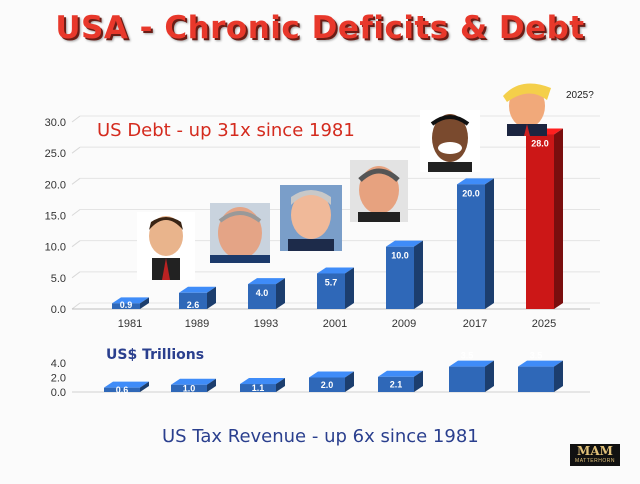 The height and width of the screenshot is (484, 640). I want to click on bar-debt-1993, so click(262, 296).